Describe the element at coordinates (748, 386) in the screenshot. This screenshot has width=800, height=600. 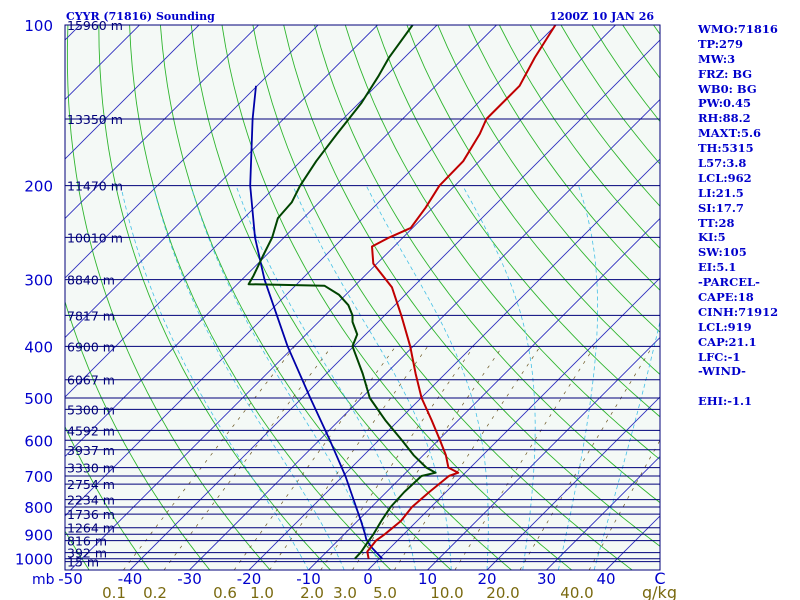
I see `stability-index` at that location.